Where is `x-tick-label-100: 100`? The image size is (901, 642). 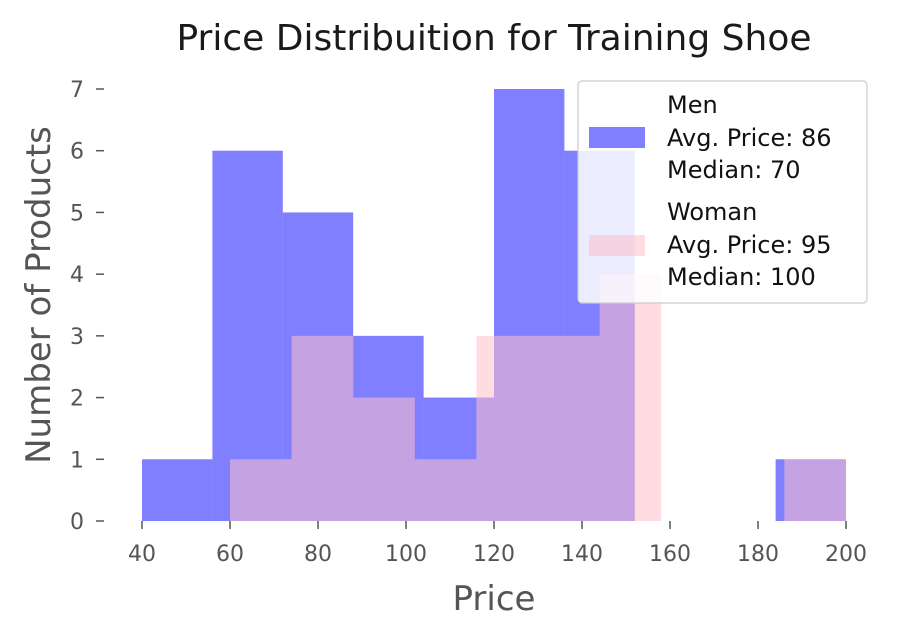 x-tick-label-100: 100 is located at coordinates (406, 554).